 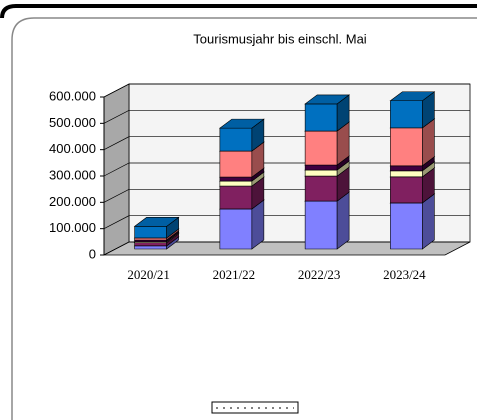 What do you see at coordinates (72, 201) in the screenshot?
I see `y-tick-label: 200.000` at bounding box center [72, 201].